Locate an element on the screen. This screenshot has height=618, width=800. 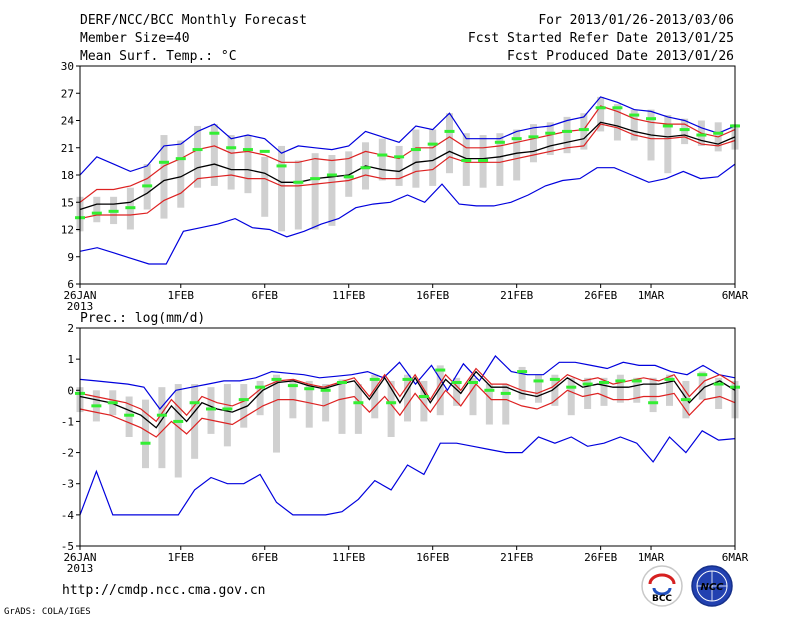
y-tick-label: 1 is located at coordinates (70, 359).